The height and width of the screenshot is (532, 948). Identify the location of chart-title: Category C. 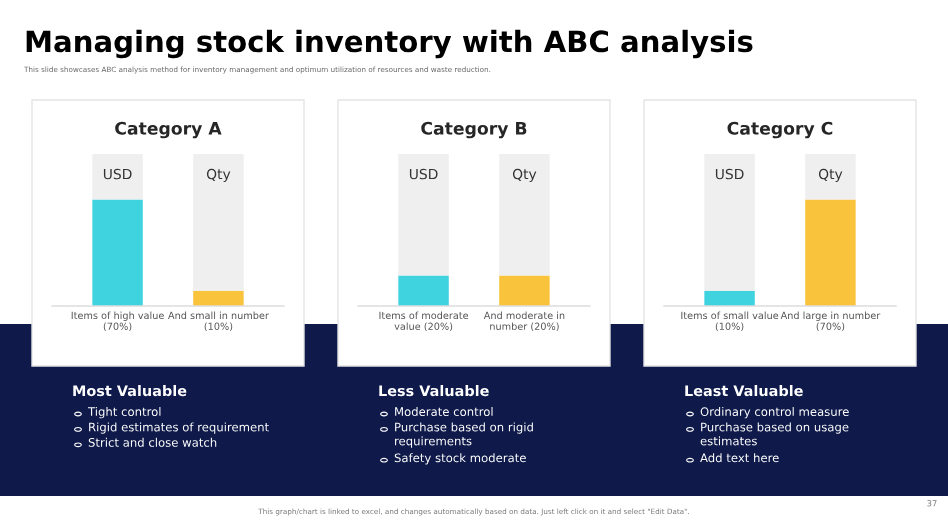
(780, 130).